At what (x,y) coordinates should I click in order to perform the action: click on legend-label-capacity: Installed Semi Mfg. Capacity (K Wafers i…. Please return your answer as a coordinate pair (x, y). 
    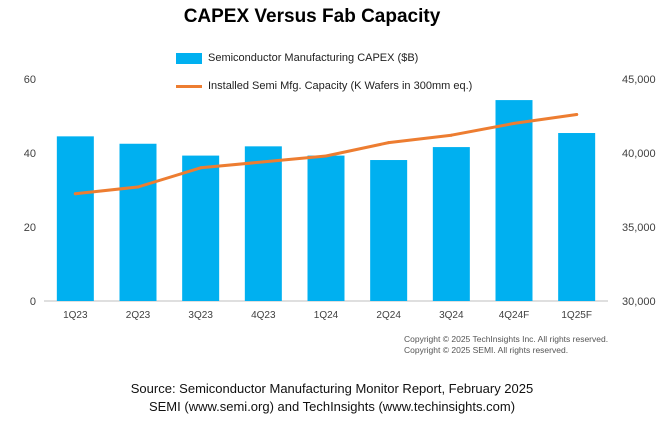
    Looking at the image, I should click on (340, 86).